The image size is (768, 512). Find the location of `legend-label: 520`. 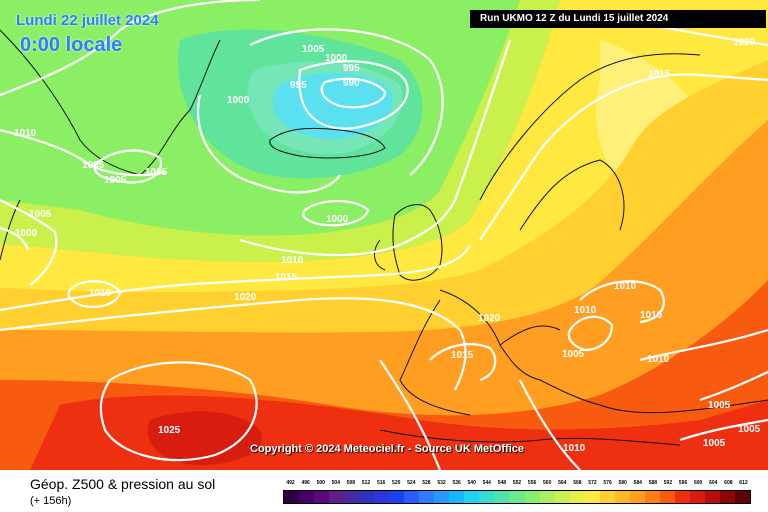

legend-label: 520 is located at coordinates (396, 483).